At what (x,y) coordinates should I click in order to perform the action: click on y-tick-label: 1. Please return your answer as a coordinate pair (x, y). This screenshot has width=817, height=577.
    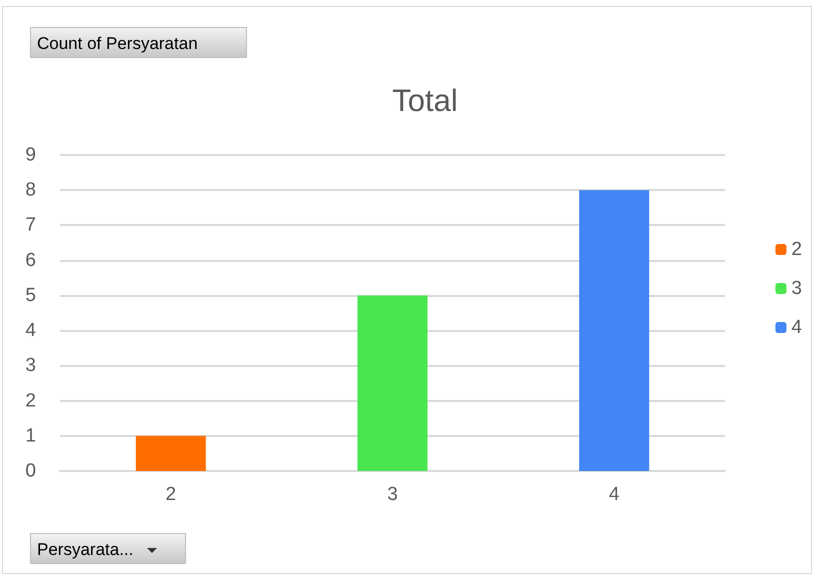
    Looking at the image, I should click on (30, 435).